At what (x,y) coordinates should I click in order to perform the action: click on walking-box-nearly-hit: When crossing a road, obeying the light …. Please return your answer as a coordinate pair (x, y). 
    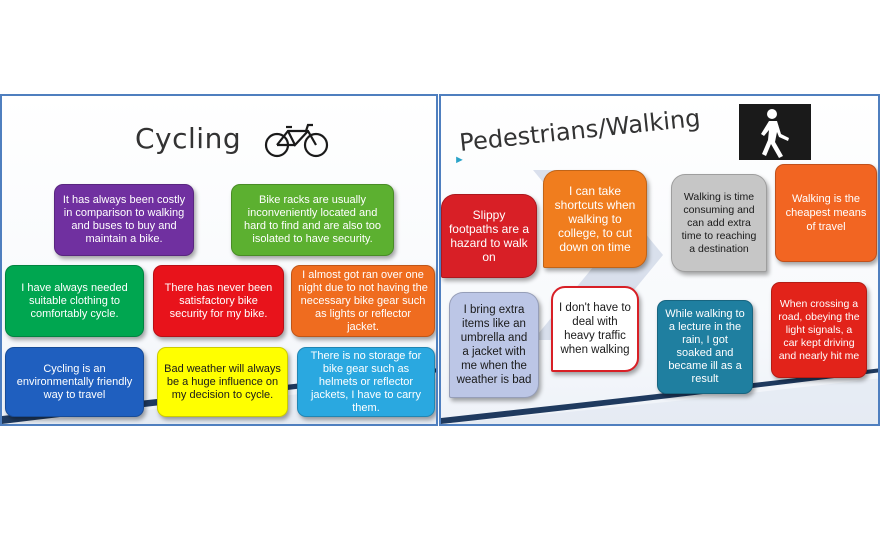
    Looking at the image, I should click on (819, 330).